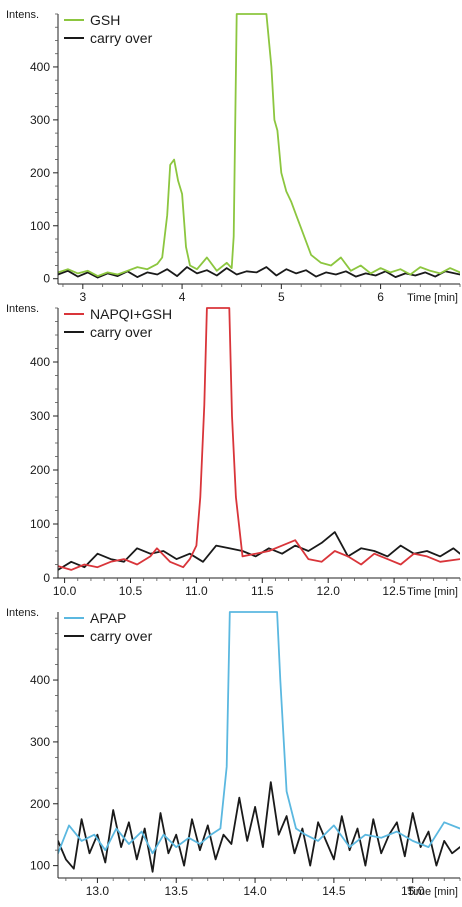 The image size is (462, 907). What do you see at coordinates (262, 591) in the screenshot?
I see `x-tick-label: 11.5` at bounding box center [262, 591].